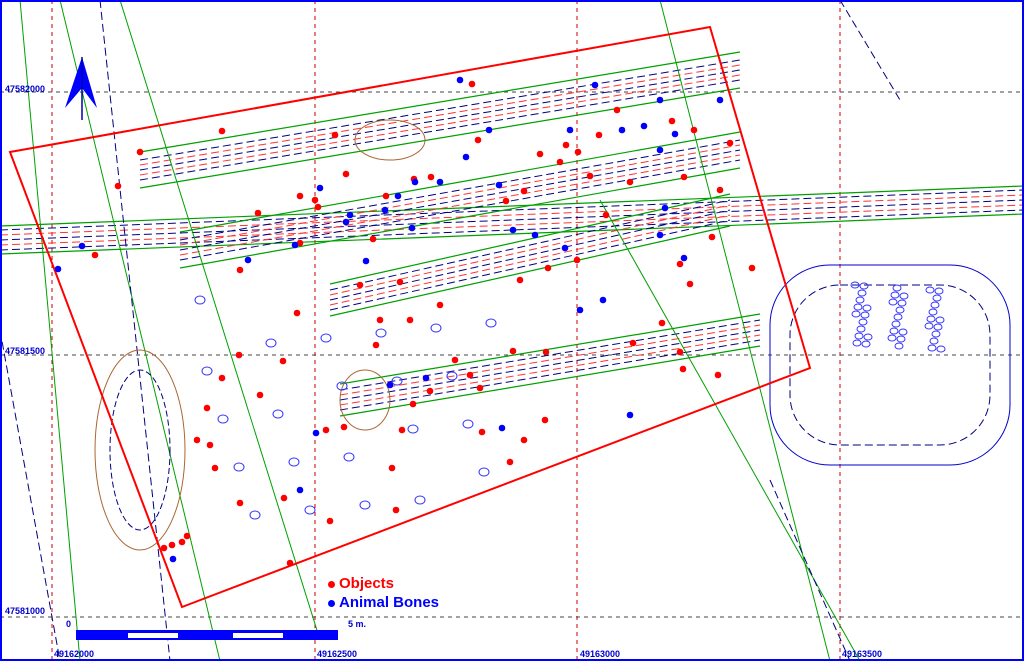  I want to click on easting-label: 49163000, so click(600, 654).